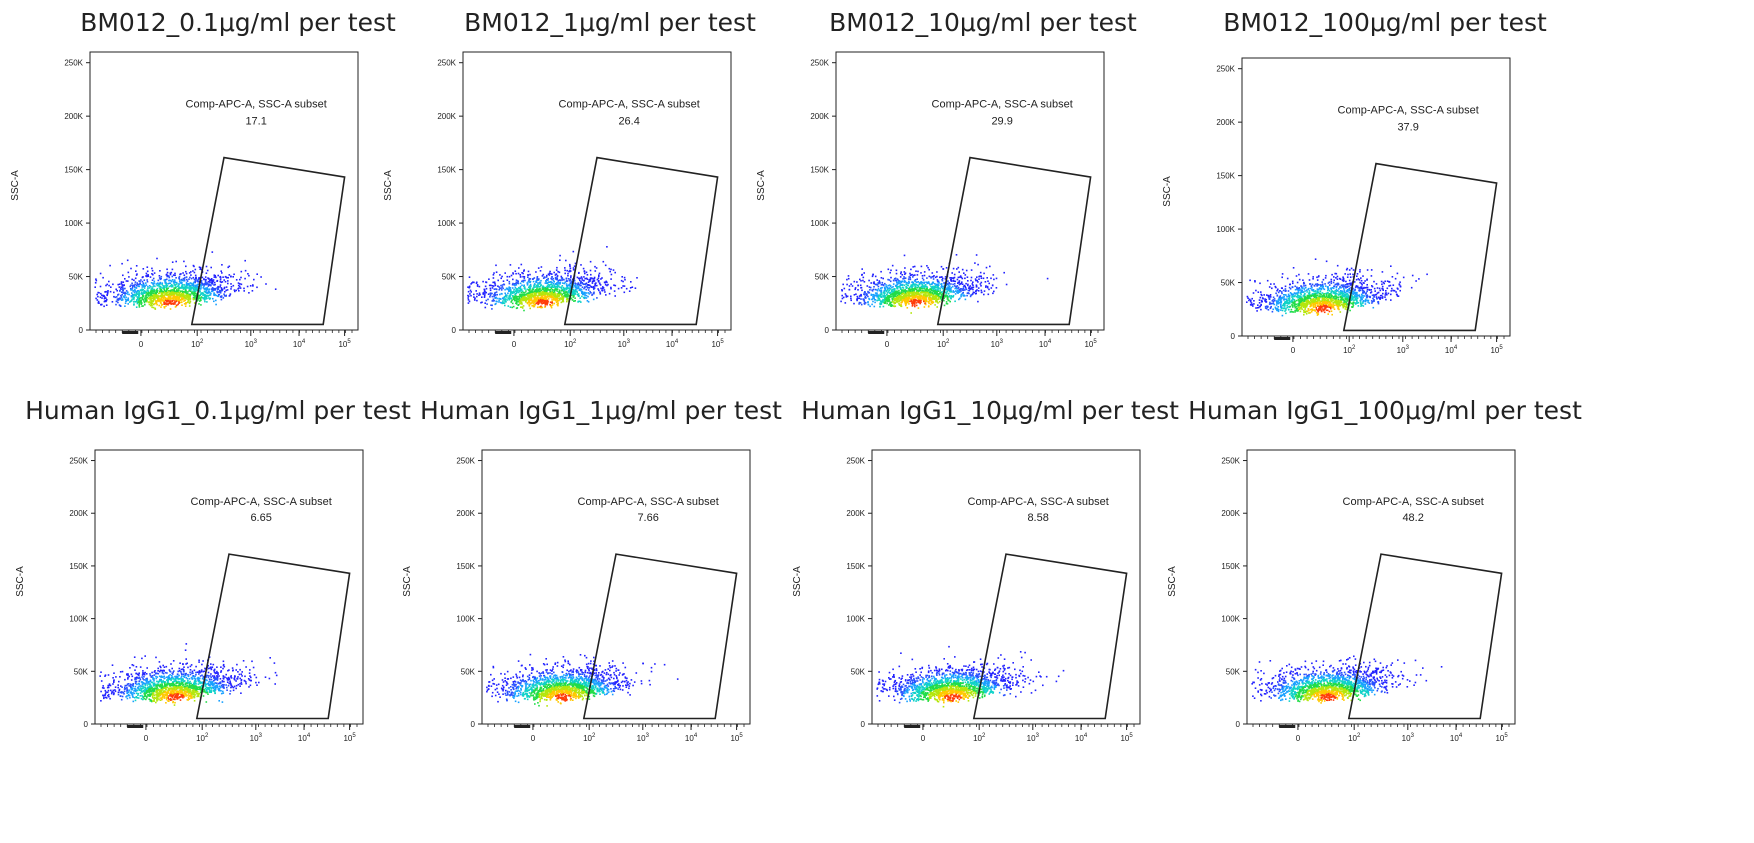 The image size is (1754, 843). What do you see at coordinates (677, 342) in the screenshot?
I see `x-tick-exponent: 4` at bounding box center [677, 342].